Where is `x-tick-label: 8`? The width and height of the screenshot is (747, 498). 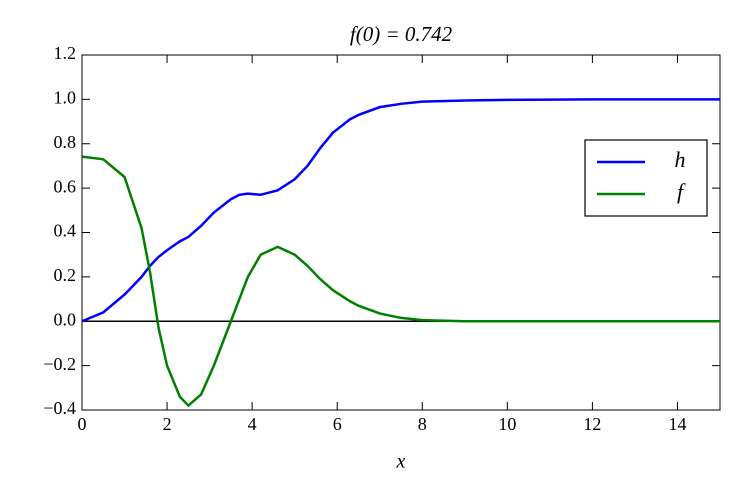
x-tick-label: 8 is located at coordinates (422, 424).